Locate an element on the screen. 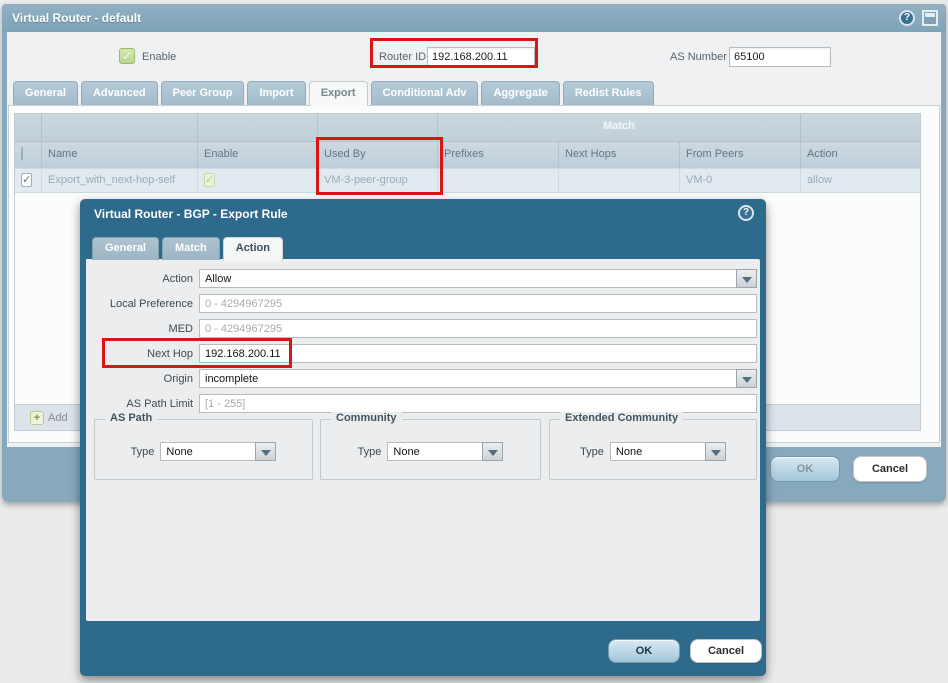  plus-icon: + is located at coordinates (37, 417).